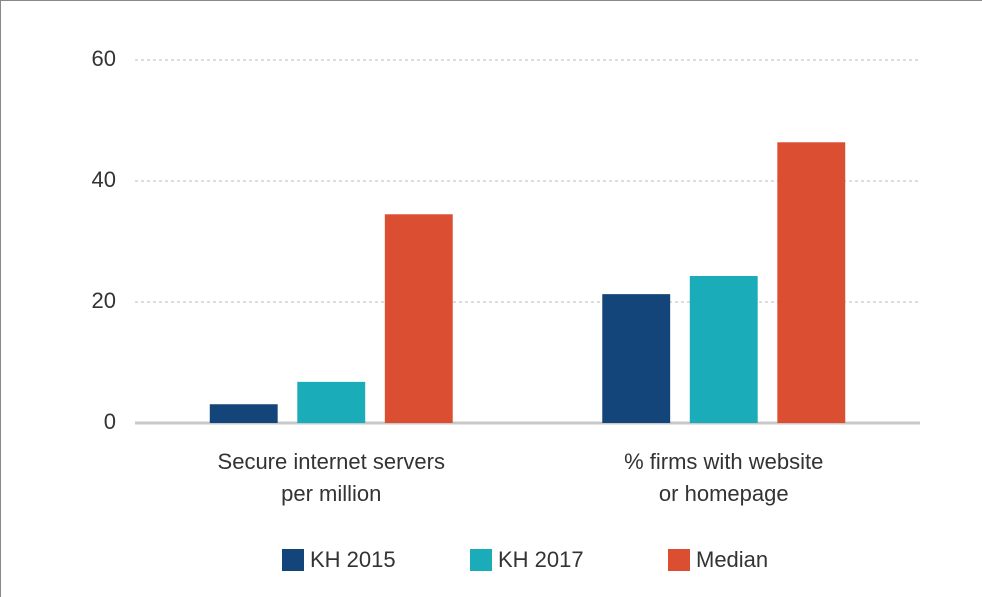 The width and height of the screenshot is (982, 597). What do you see at coordinates (104, 300) in the screenshot?
I see `y-tick-label: 20` at bounding box center [104, 300].